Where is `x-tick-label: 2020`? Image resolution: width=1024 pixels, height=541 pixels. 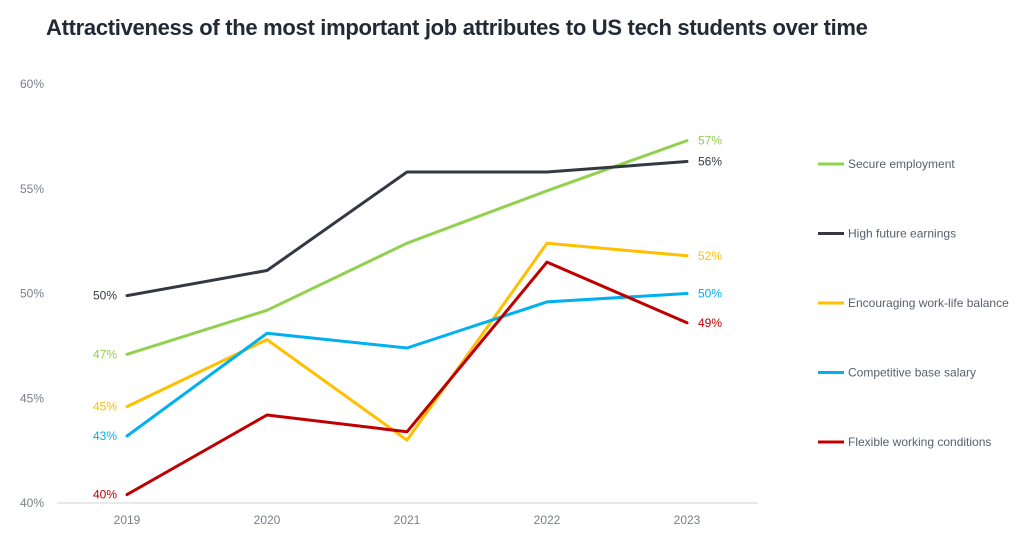 x-tick-label: 2020 is located at coordinates (267, 520).